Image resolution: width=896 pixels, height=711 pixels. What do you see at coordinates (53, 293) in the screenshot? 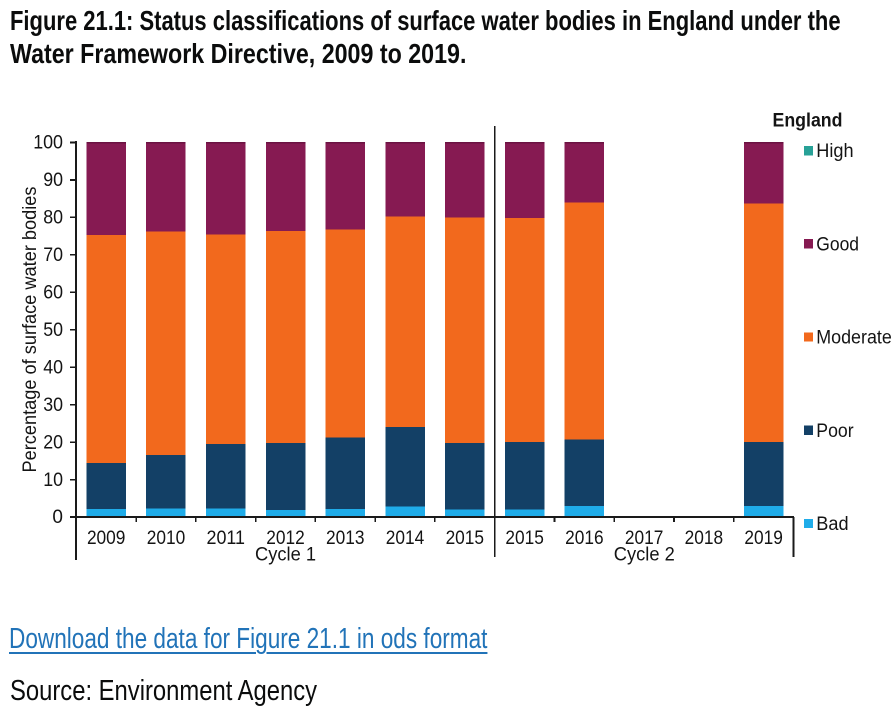
I see `svg-text: 60` at bounding box center [53, 293].